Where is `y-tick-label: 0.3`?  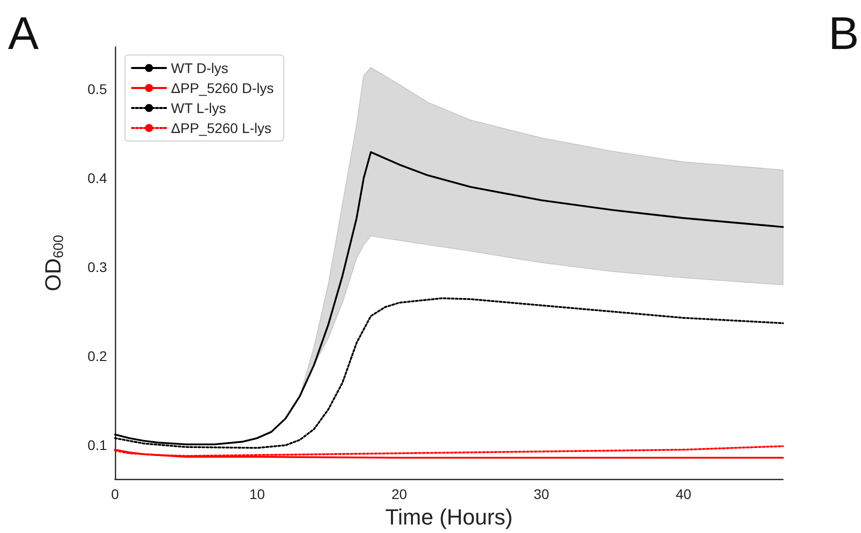 y-tick-label: 0.3 is located at coordinates (98, 267).